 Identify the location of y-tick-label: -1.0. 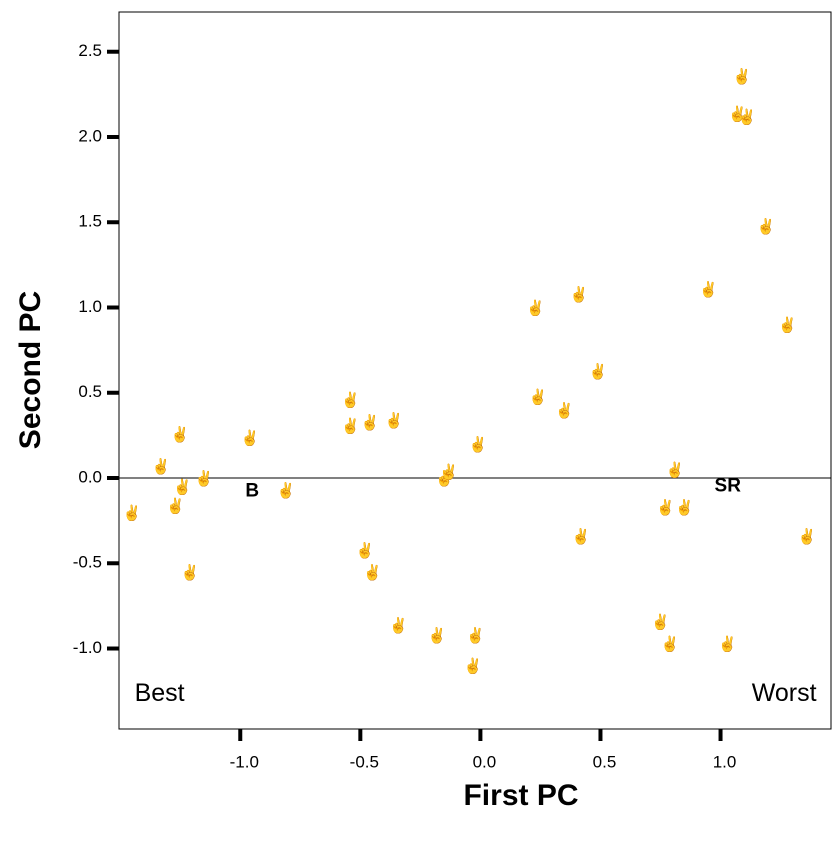
(87, 647).